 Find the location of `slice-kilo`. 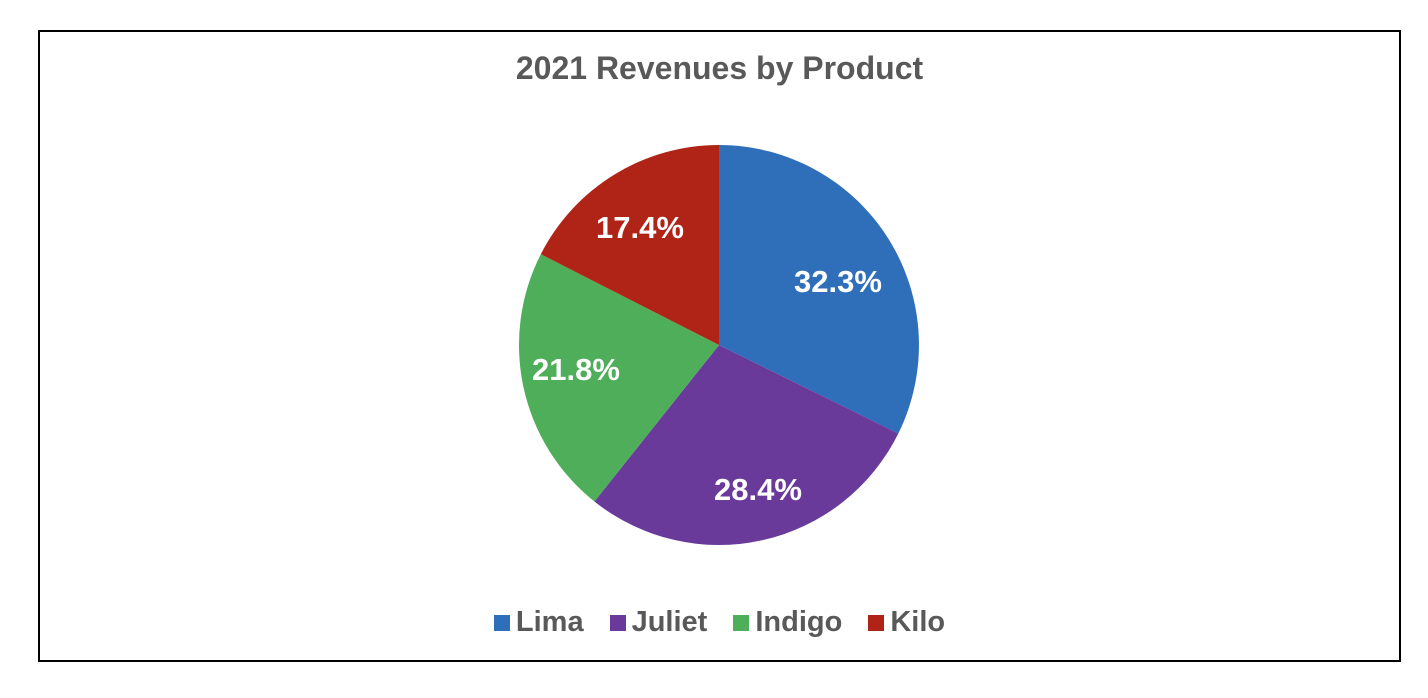

slice-kilo is located at coordinates (629, 245).